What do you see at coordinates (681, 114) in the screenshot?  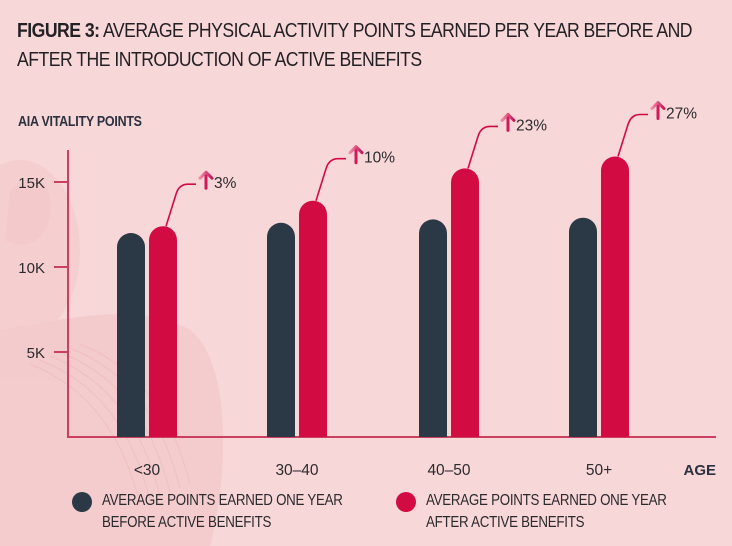 I see `percent-increase-label: 27%` at bounding box center [681, 114].